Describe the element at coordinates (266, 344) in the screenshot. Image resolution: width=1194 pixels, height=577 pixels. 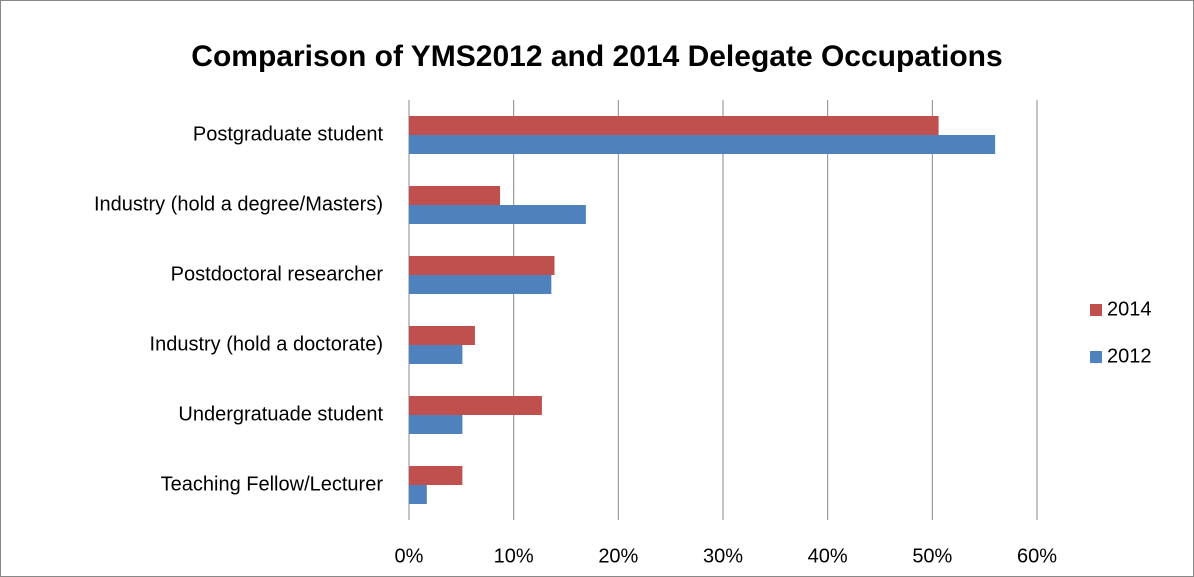
I see `y-tick-label: Industry (hold a doctorate)` at that location.